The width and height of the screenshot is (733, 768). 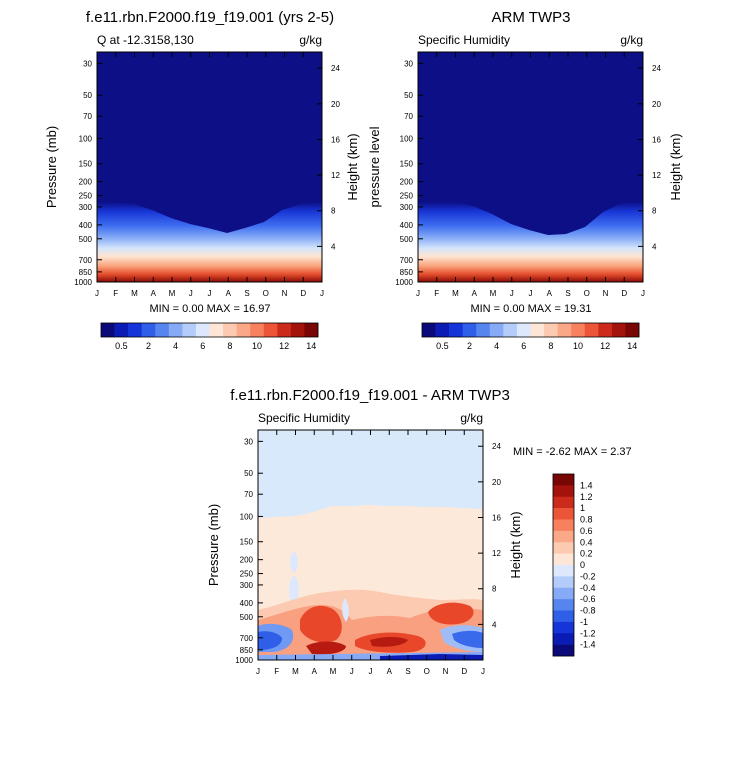 I want to click on colorbar-label: -0.8, so click(x=588, y=611).